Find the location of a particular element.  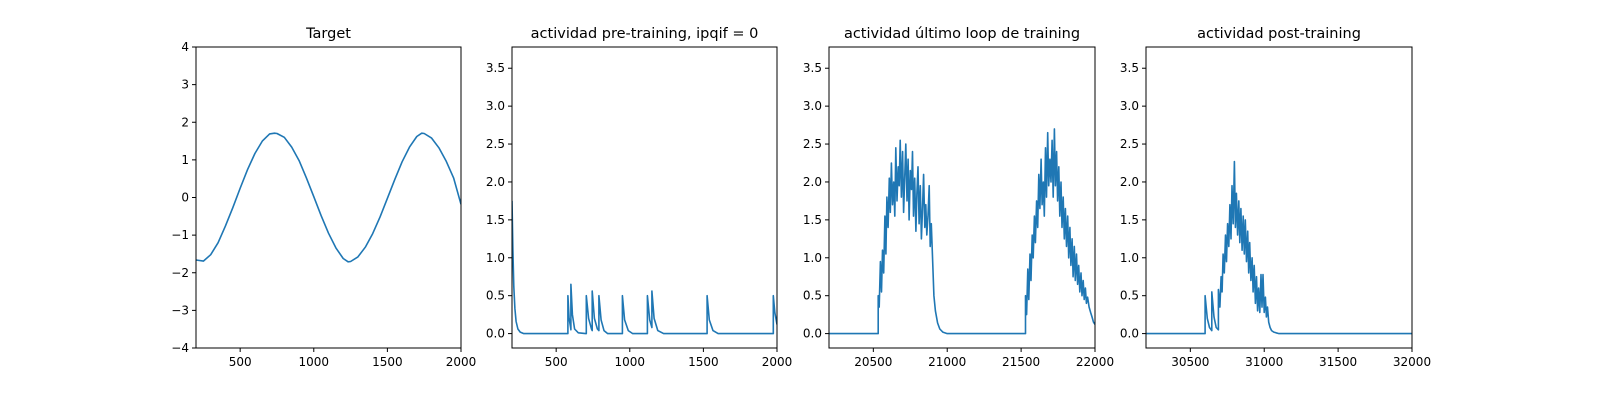

chart-title: actividad pre-training, ipqif = 0 is located at coordinates (645, 34).